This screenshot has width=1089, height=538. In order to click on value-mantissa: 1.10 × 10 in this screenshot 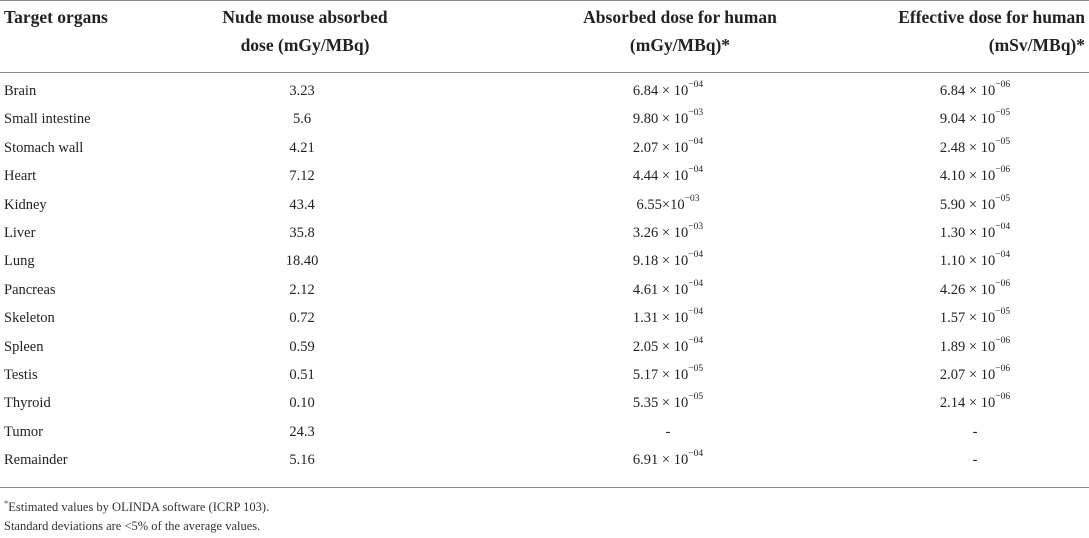, I will do `click(967, 261)`.